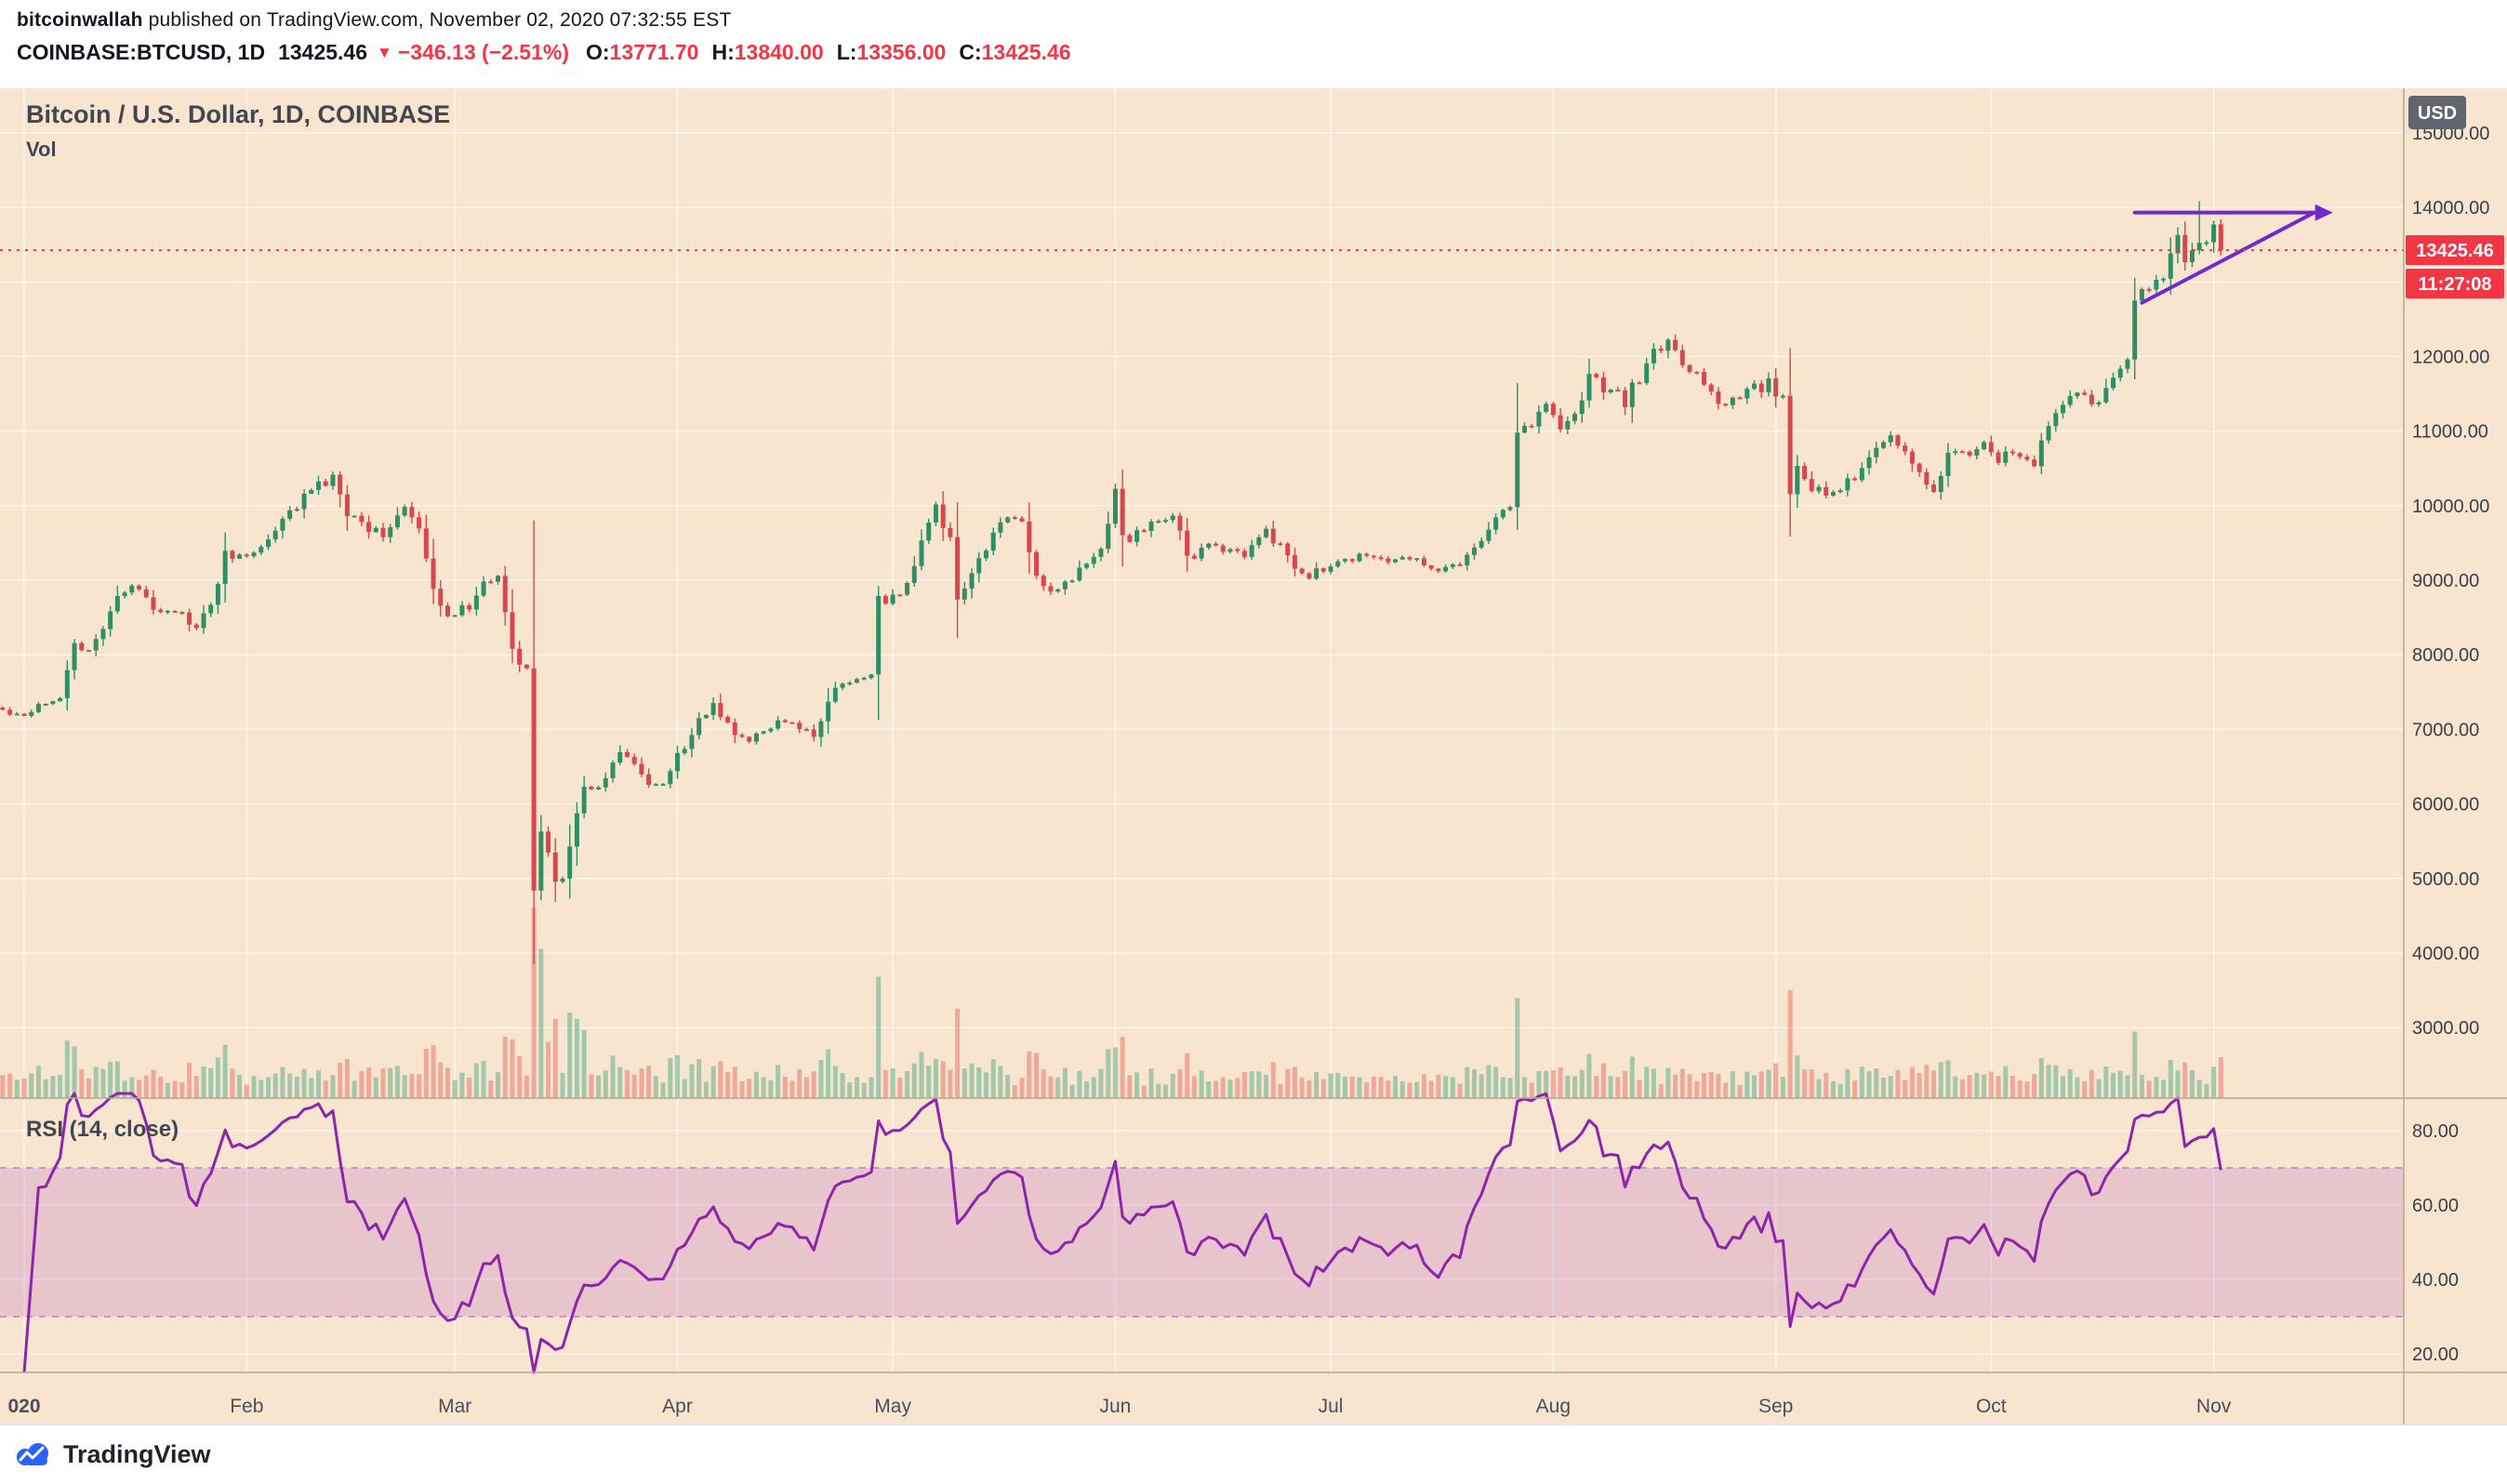 Image resolution: width=2507 pixels, height=1484 pixels. Describe the element at coordinates (2435, 1280) in the screenshot. I see `rsi-axis-label: 40.00` at that location.